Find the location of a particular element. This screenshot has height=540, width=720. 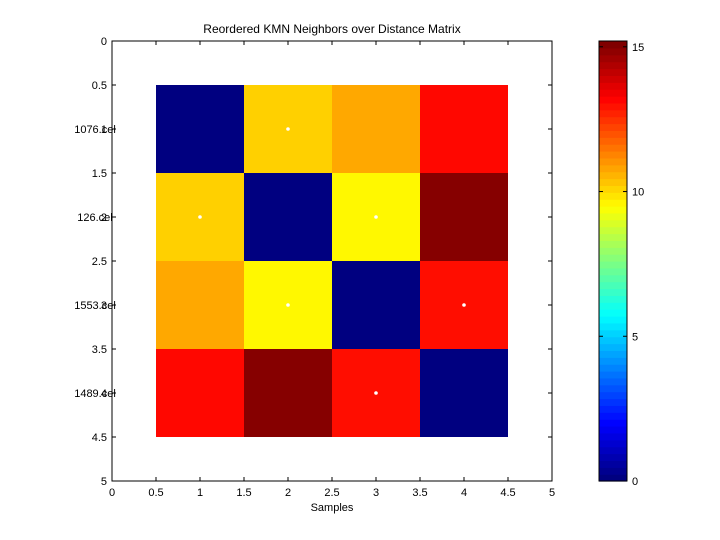

x-tick-label: 3.5 is located at coordinates (419, 493).